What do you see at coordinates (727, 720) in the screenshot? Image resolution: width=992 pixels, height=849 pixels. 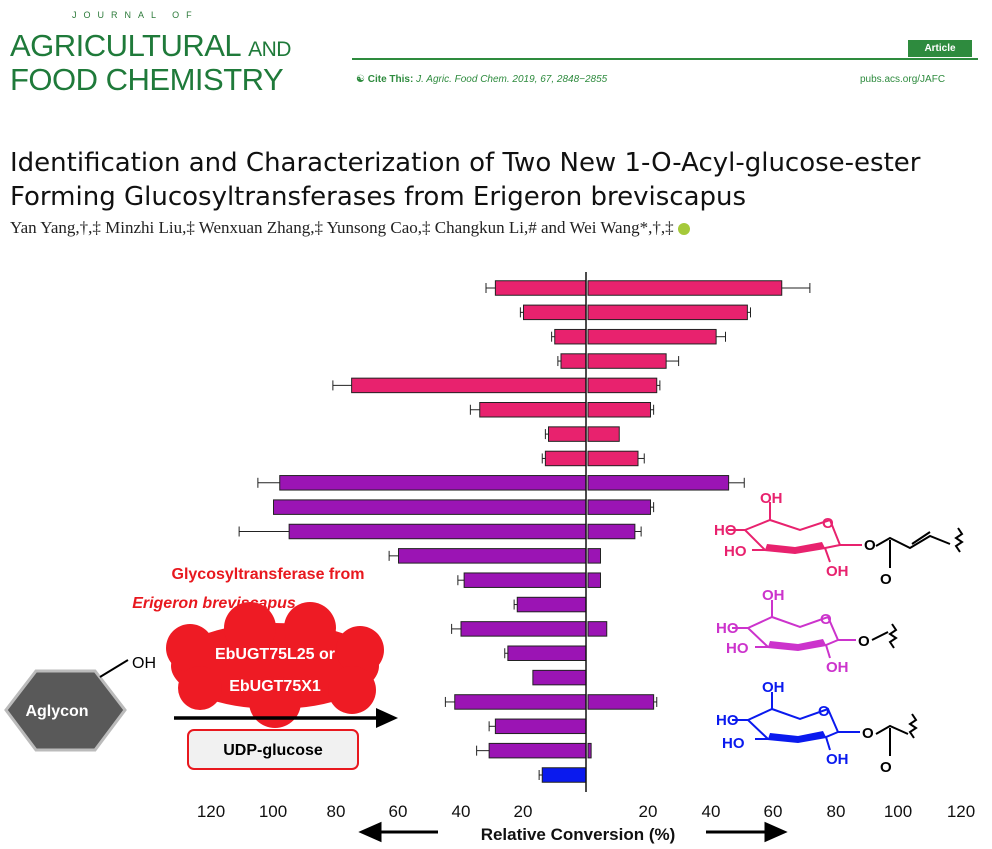 I see `blue-ho-1: HO` at bounding box center [727, 720].